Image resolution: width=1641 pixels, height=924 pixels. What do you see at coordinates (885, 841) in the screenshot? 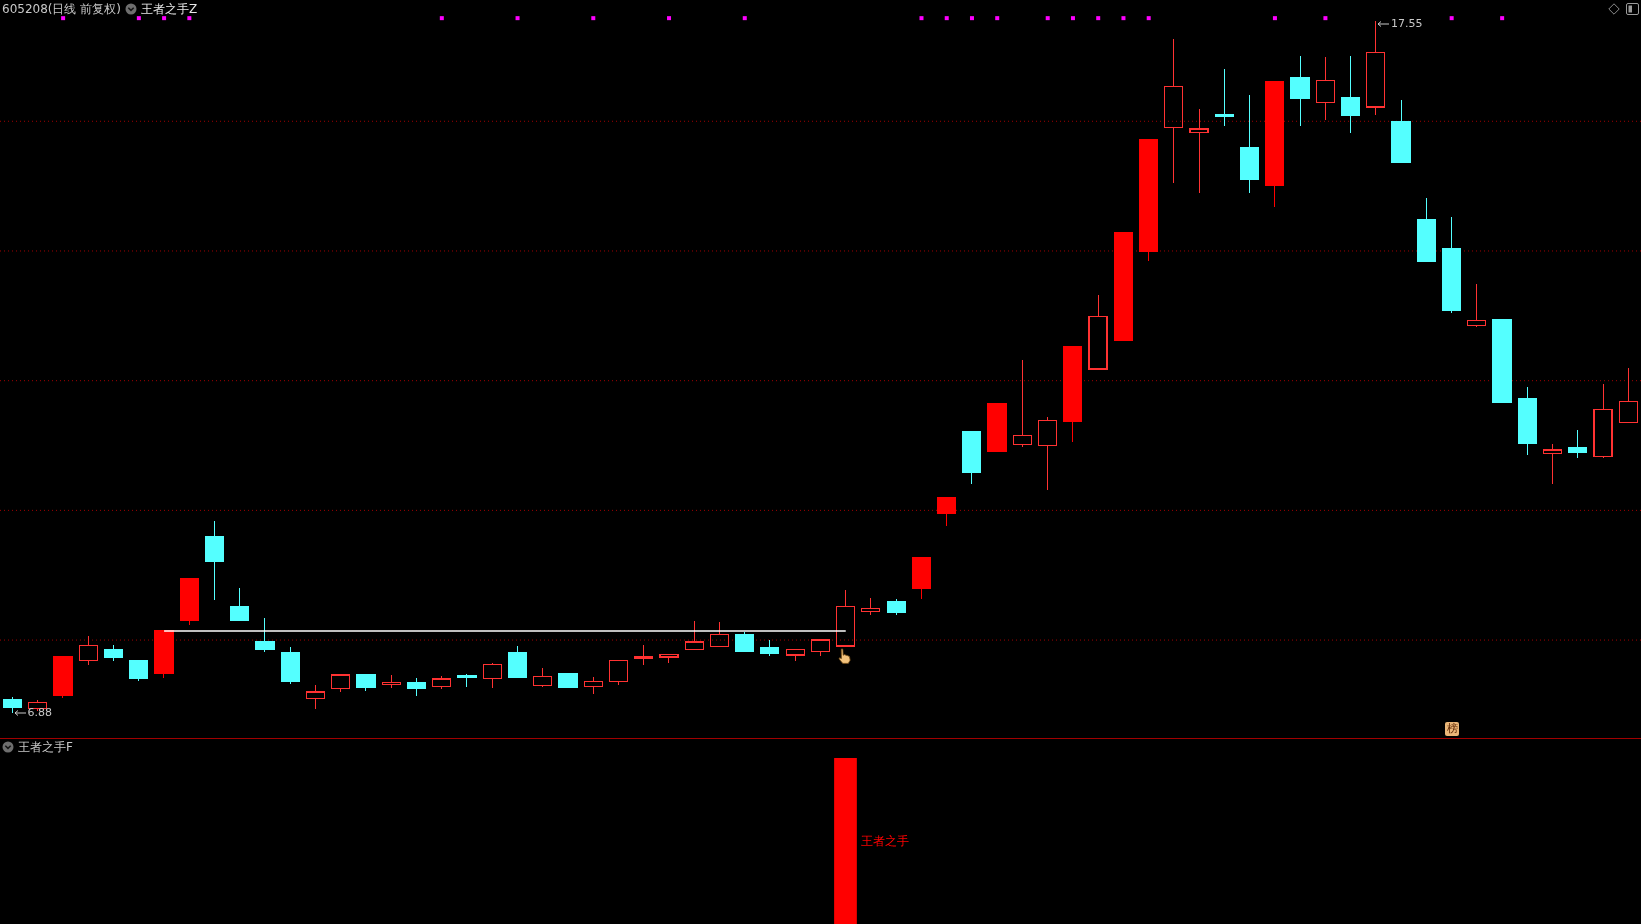
I see `annotation: 王者之手` at bounding box center [885, 841].